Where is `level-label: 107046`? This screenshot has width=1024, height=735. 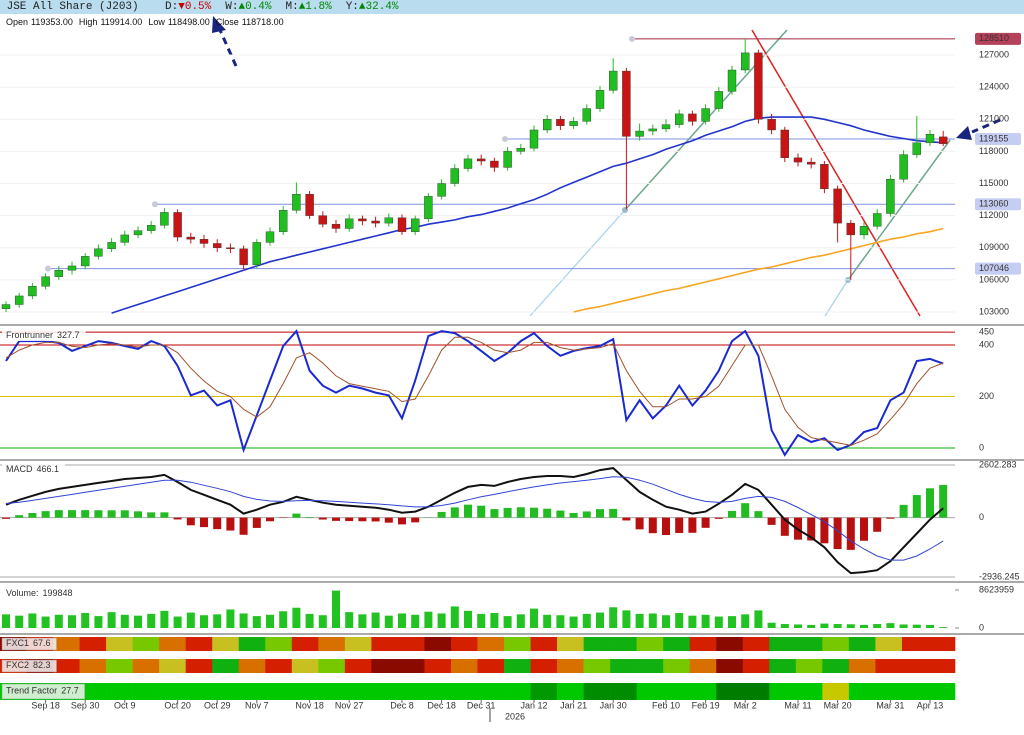 level-label: 107046 is located at coordinates (994, 268).